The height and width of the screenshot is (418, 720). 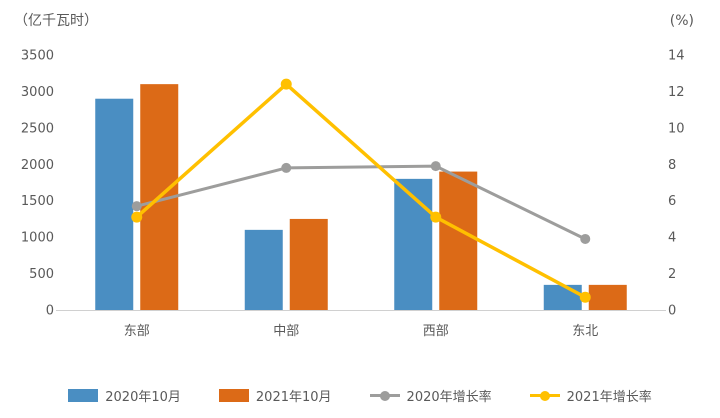 I want to click on marker-s1-c1, so click(x=286, y=84).